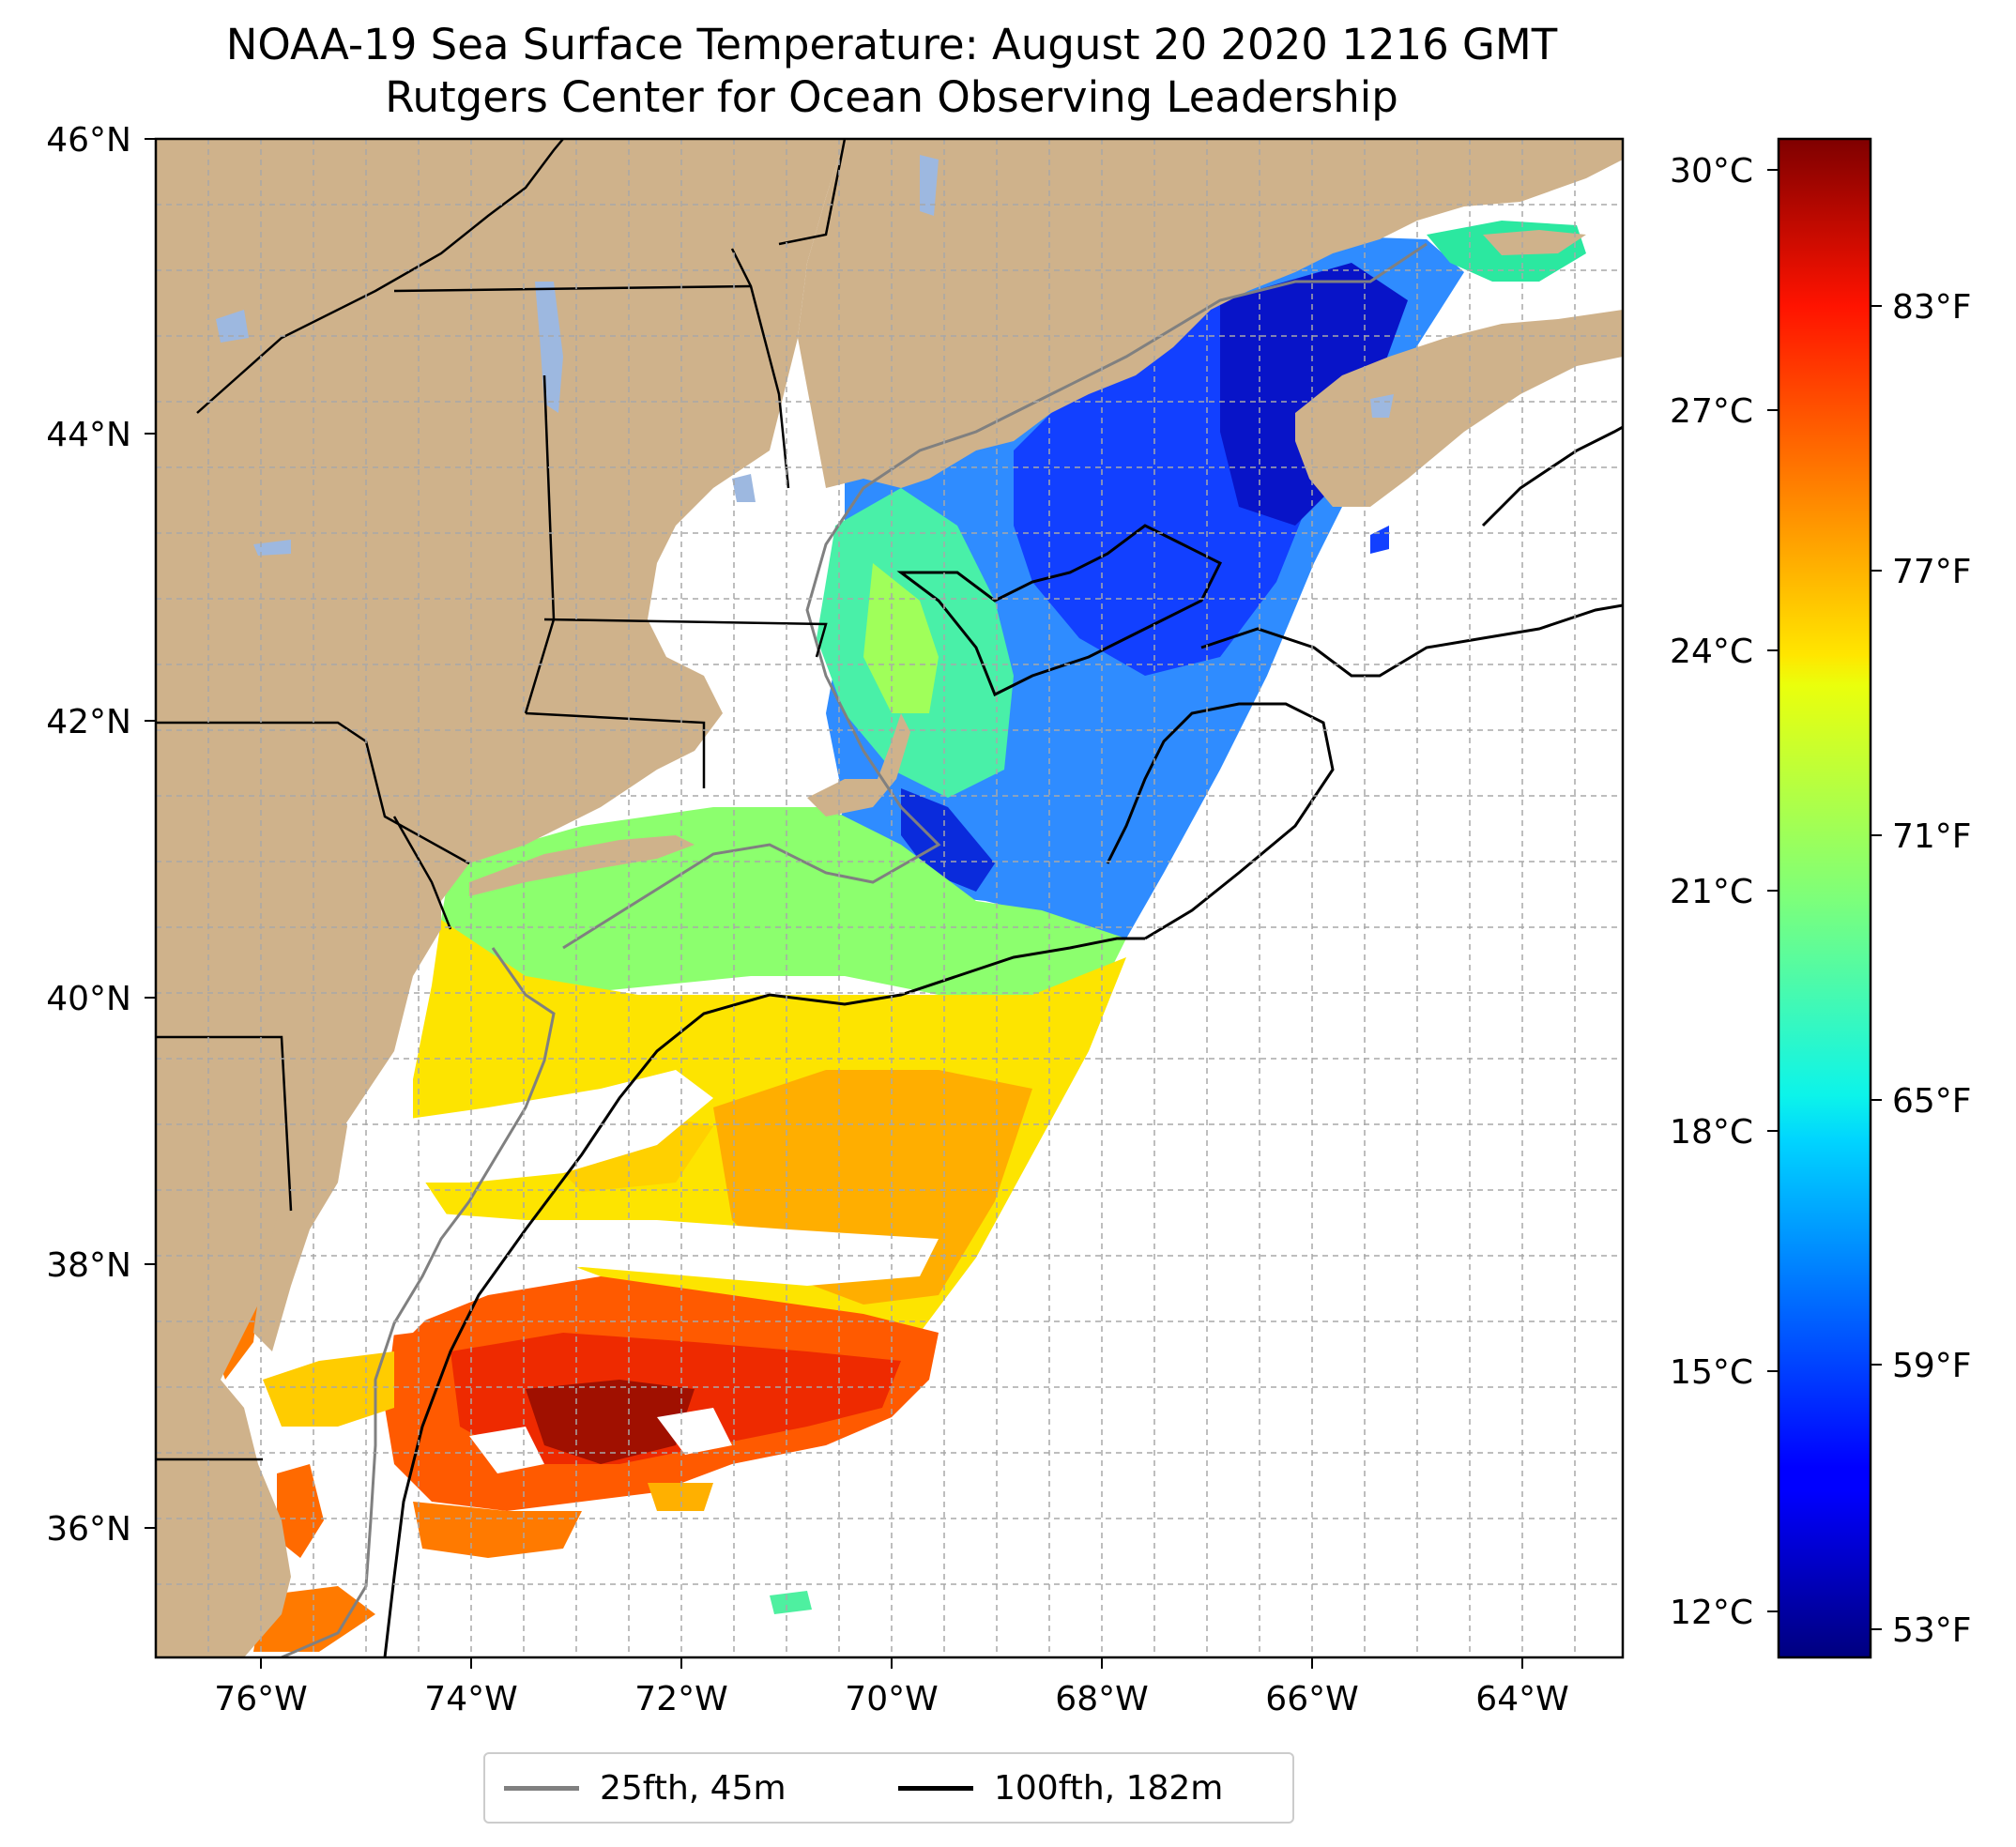  What do you see at coordinates (260, 1699) in the screenshot?
I see `x-tick-label: 76°W` at bounding box center [260, 1699].